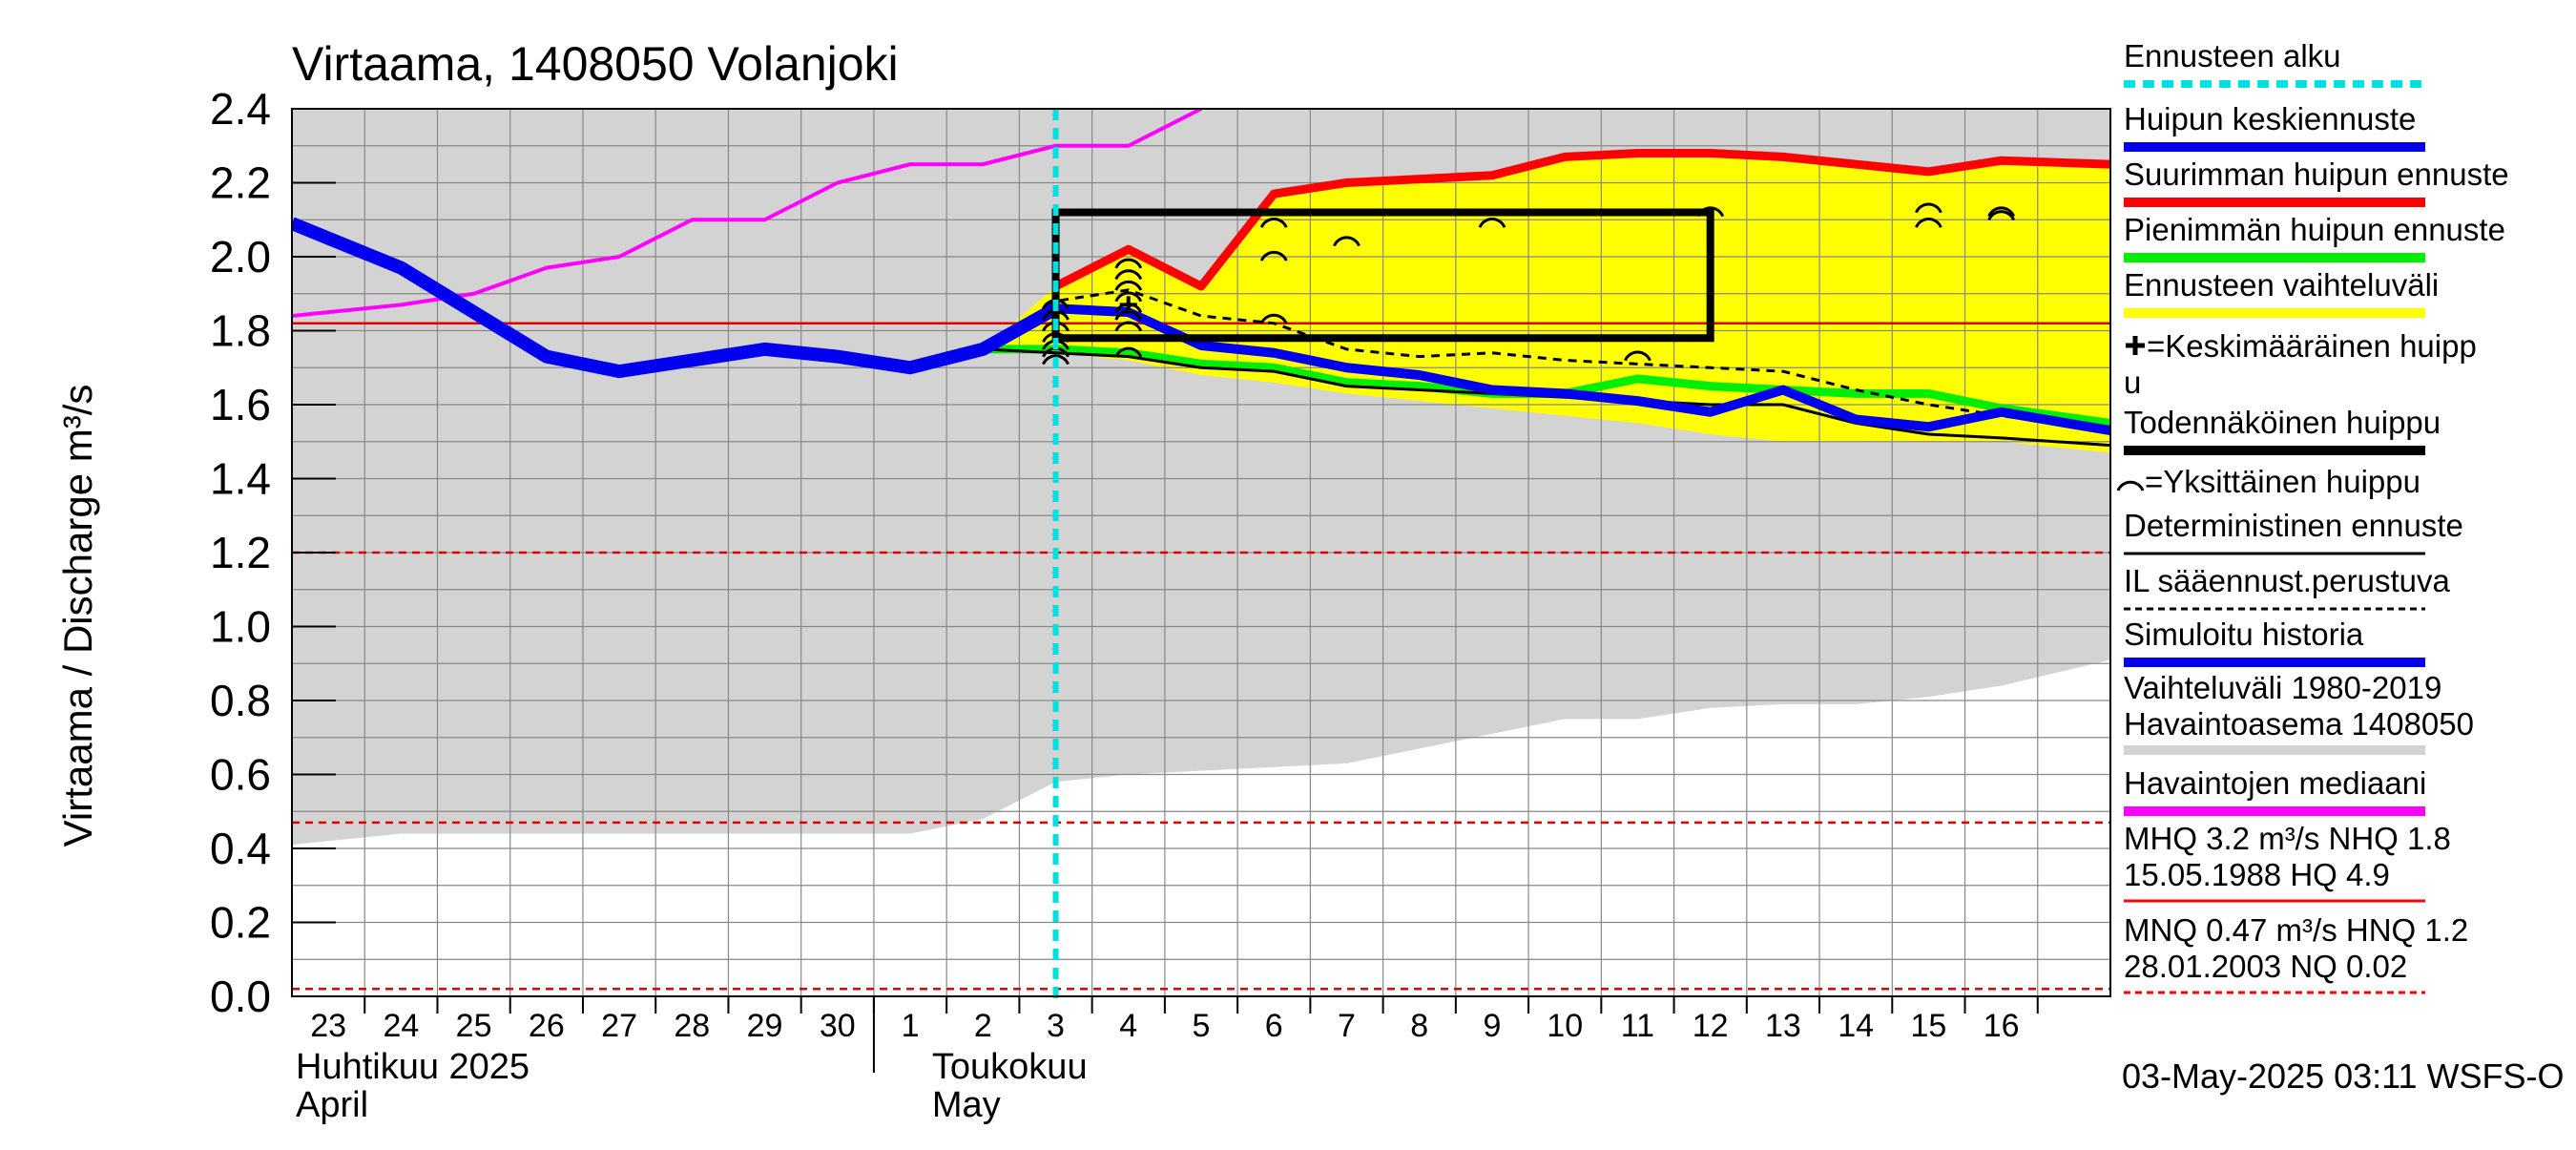 The image size is (2576, 1150). Describe the element at coordinates (1492, 1026) in the screenshot. I see `x-tick-label: 9` at that location.